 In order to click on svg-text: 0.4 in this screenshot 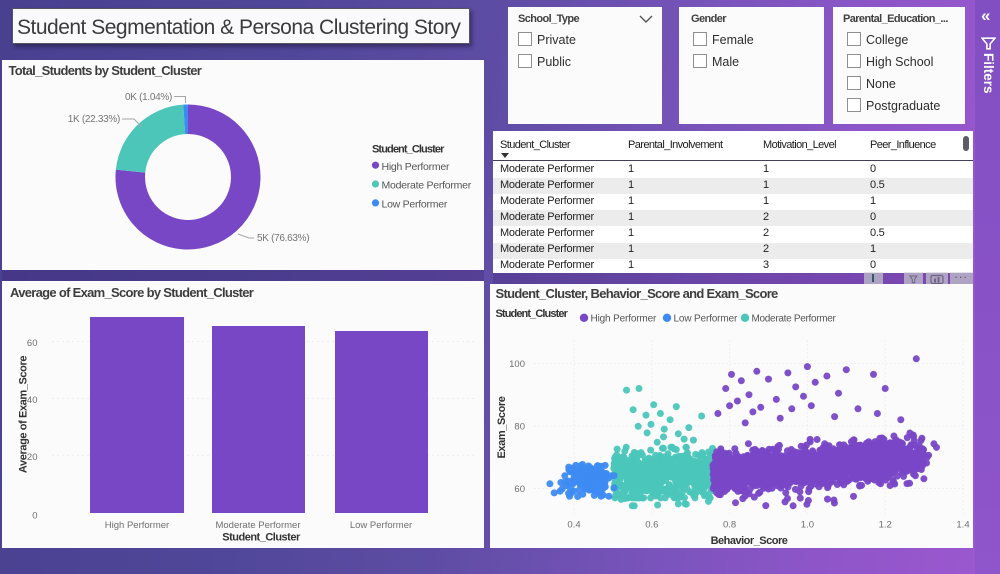, I will do `click(573, 524)`.